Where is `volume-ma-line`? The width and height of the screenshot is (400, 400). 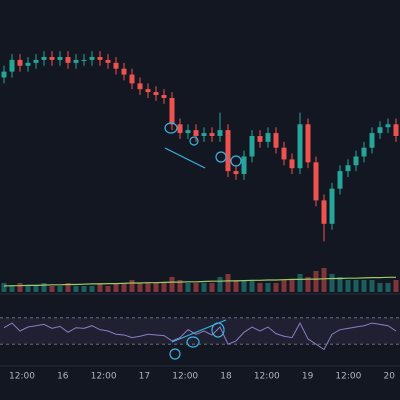 volume-ma-line is located at coordinates (199, 281).